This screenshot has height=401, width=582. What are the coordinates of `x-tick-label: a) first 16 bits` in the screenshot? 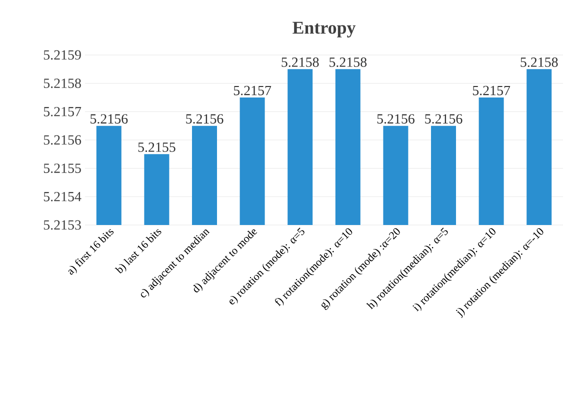 It's located at (91, 252).